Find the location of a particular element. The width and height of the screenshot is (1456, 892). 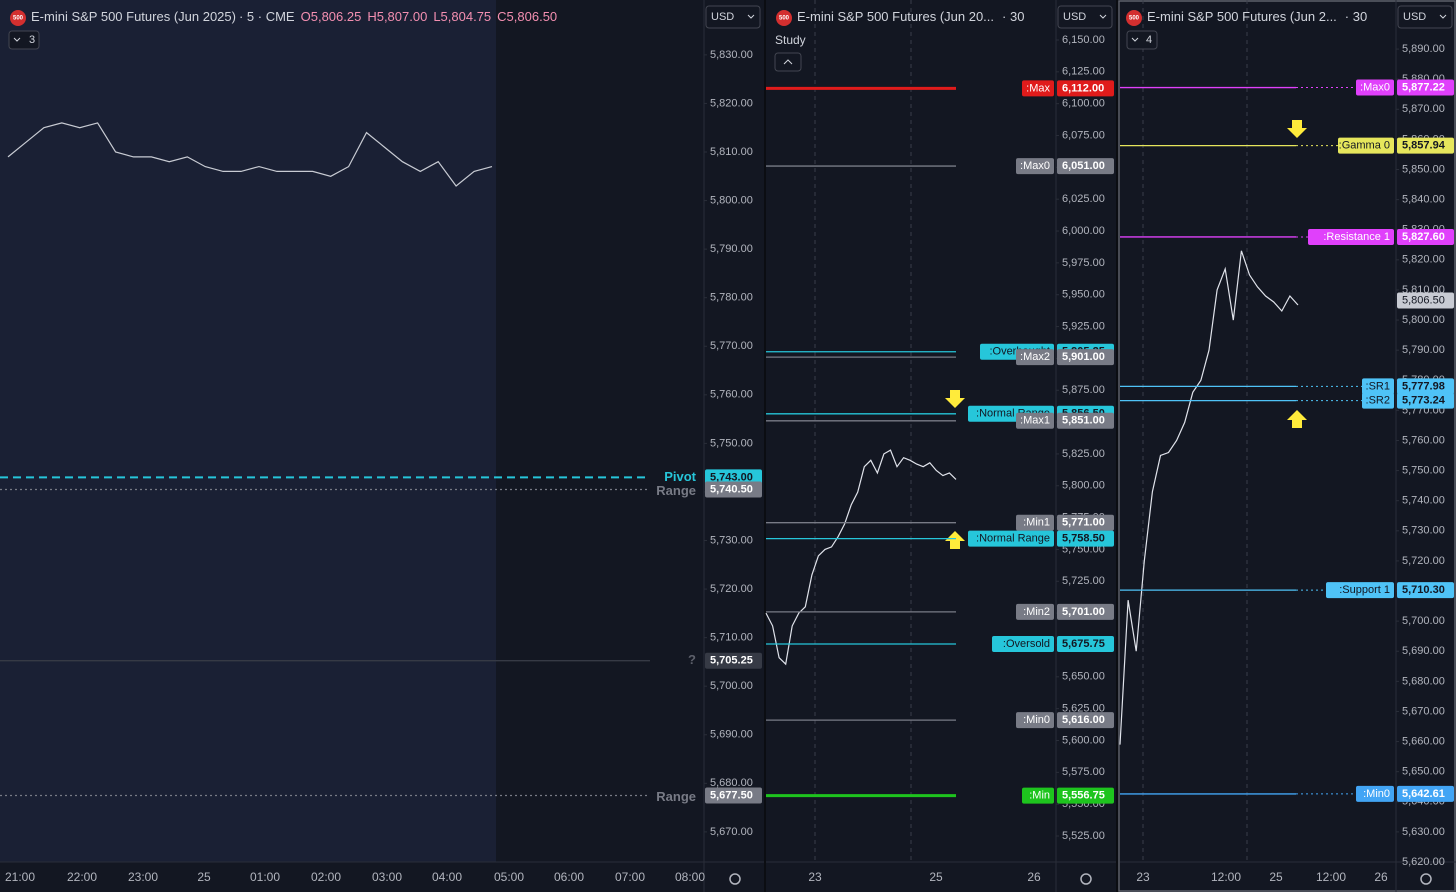

x-tick-label: 23 is located at coordinates (815, 877).